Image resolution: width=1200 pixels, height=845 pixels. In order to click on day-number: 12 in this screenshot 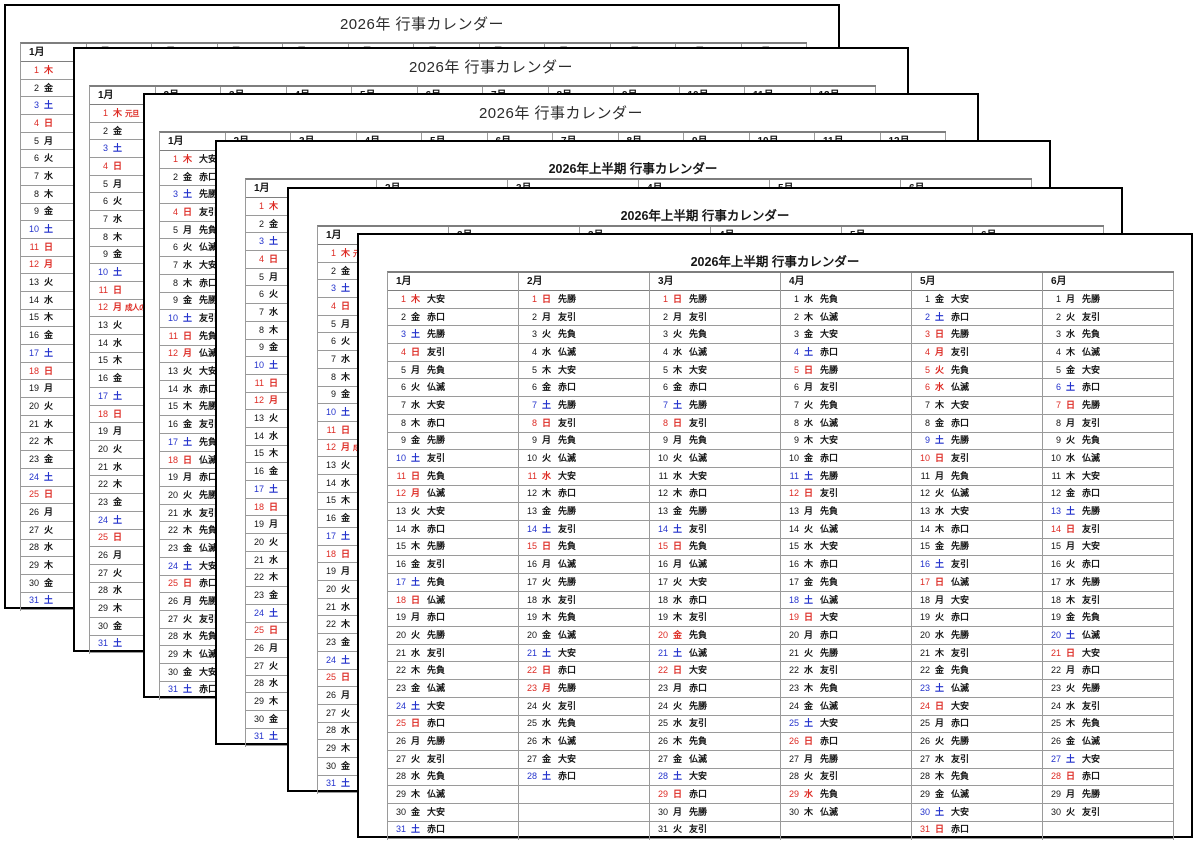, I will do `click(330, 447)`.